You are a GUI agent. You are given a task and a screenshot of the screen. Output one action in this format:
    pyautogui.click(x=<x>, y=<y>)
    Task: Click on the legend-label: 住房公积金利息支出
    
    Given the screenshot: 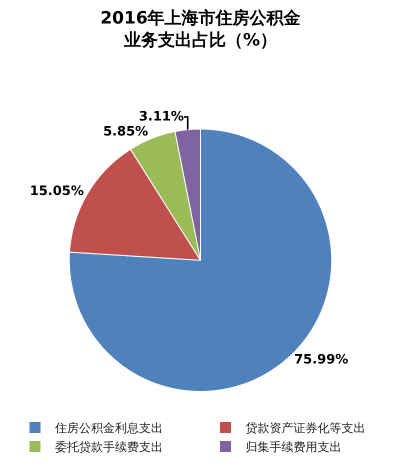 What is the action you would take?
    pyautogui.click(x=108, y=428)
    